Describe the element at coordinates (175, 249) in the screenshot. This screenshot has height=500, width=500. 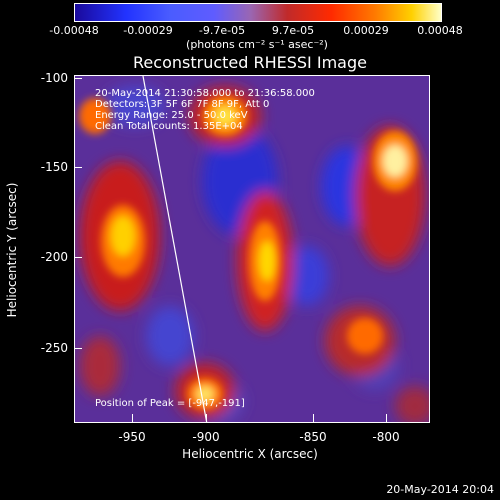
I see `solar-limb-line` at that location.